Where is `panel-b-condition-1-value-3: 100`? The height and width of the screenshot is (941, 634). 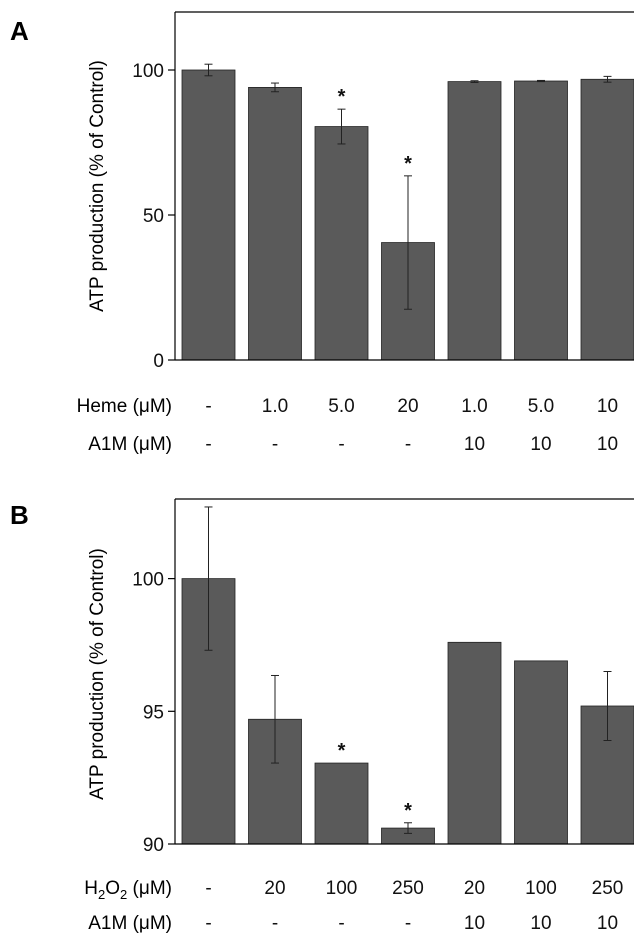 panel-b-condition-1-value-3: 100 is located at coordinates (342, 888).